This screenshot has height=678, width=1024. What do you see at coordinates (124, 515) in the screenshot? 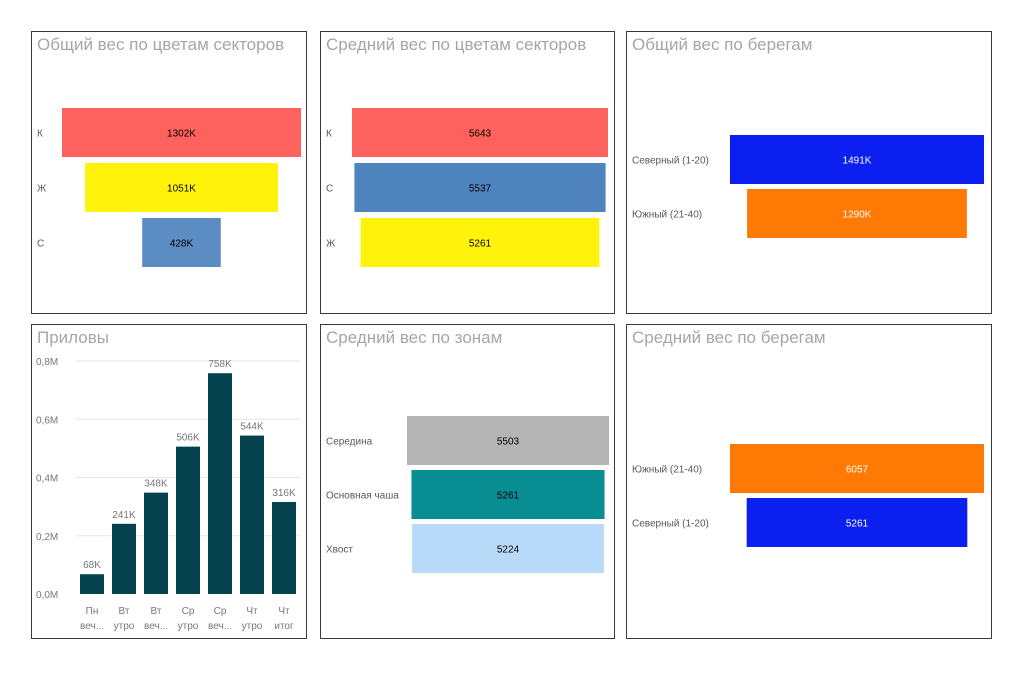
I see `column-value-label: 241K` at bounding box center [124, 515].